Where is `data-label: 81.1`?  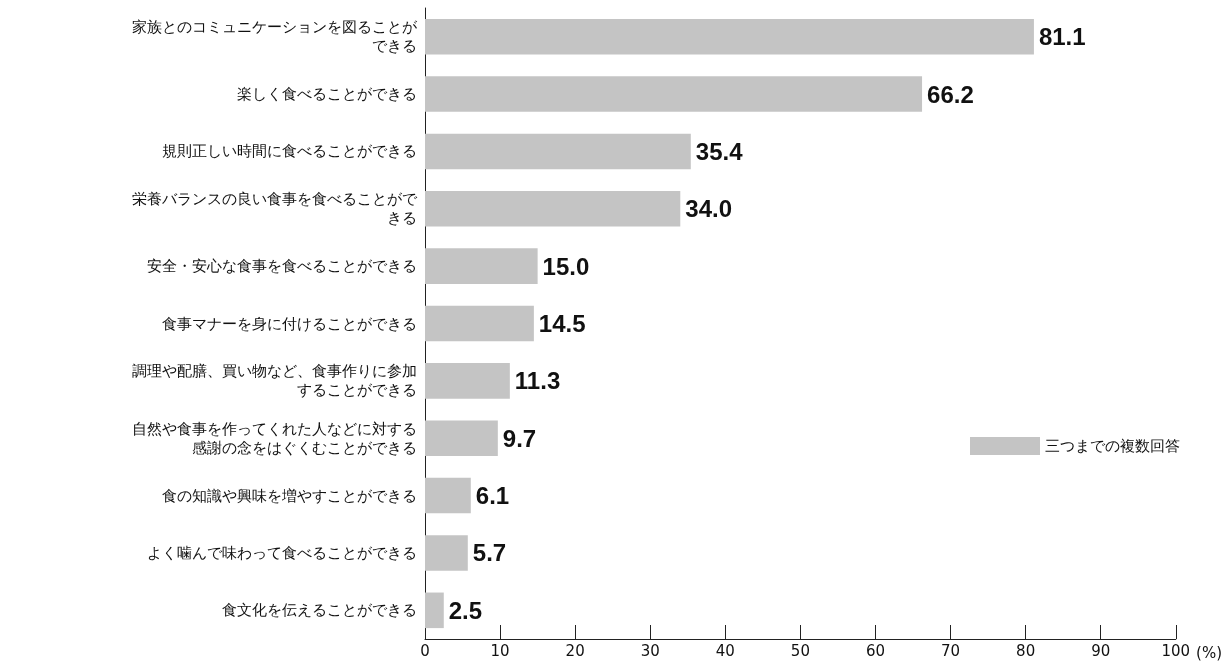
data-label: 81.1 is located at coordinates (1062, 37).